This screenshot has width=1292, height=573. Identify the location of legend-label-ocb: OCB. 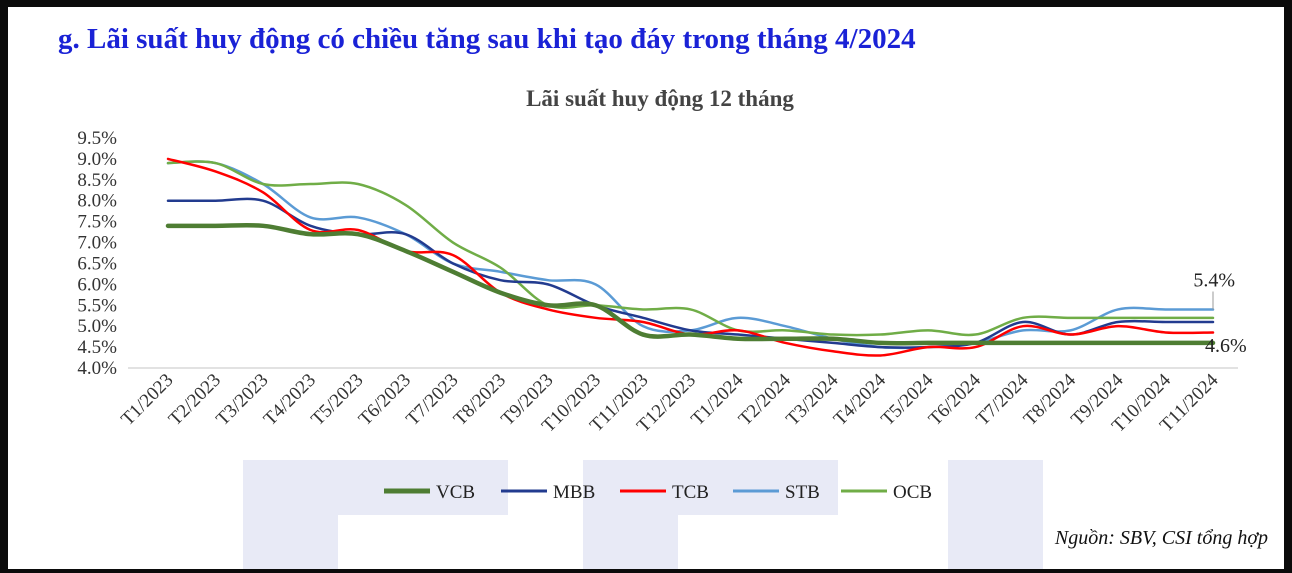
(912, 492).